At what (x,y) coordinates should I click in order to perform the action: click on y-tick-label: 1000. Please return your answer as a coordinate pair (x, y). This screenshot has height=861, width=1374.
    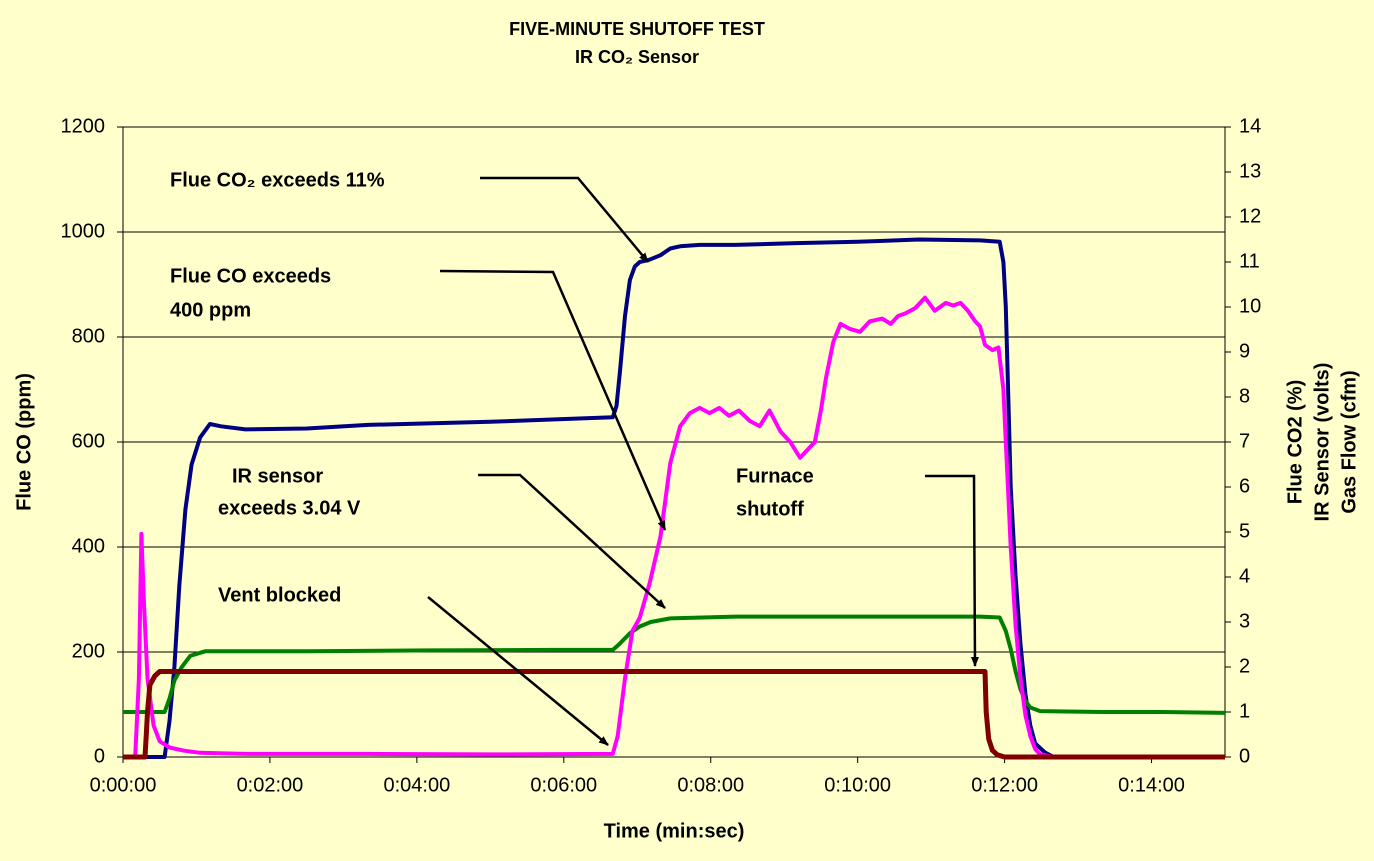
    Looking at the image, I should click on (83, 231).